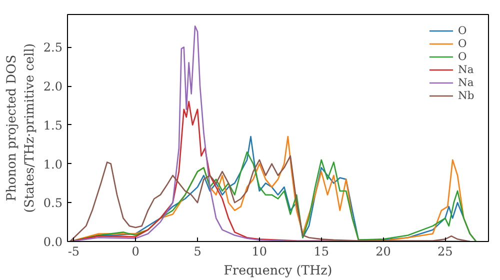  Describe the element at coordinates (383, 251) in the screenshot. I see `x-tick-label: 20` at that location.